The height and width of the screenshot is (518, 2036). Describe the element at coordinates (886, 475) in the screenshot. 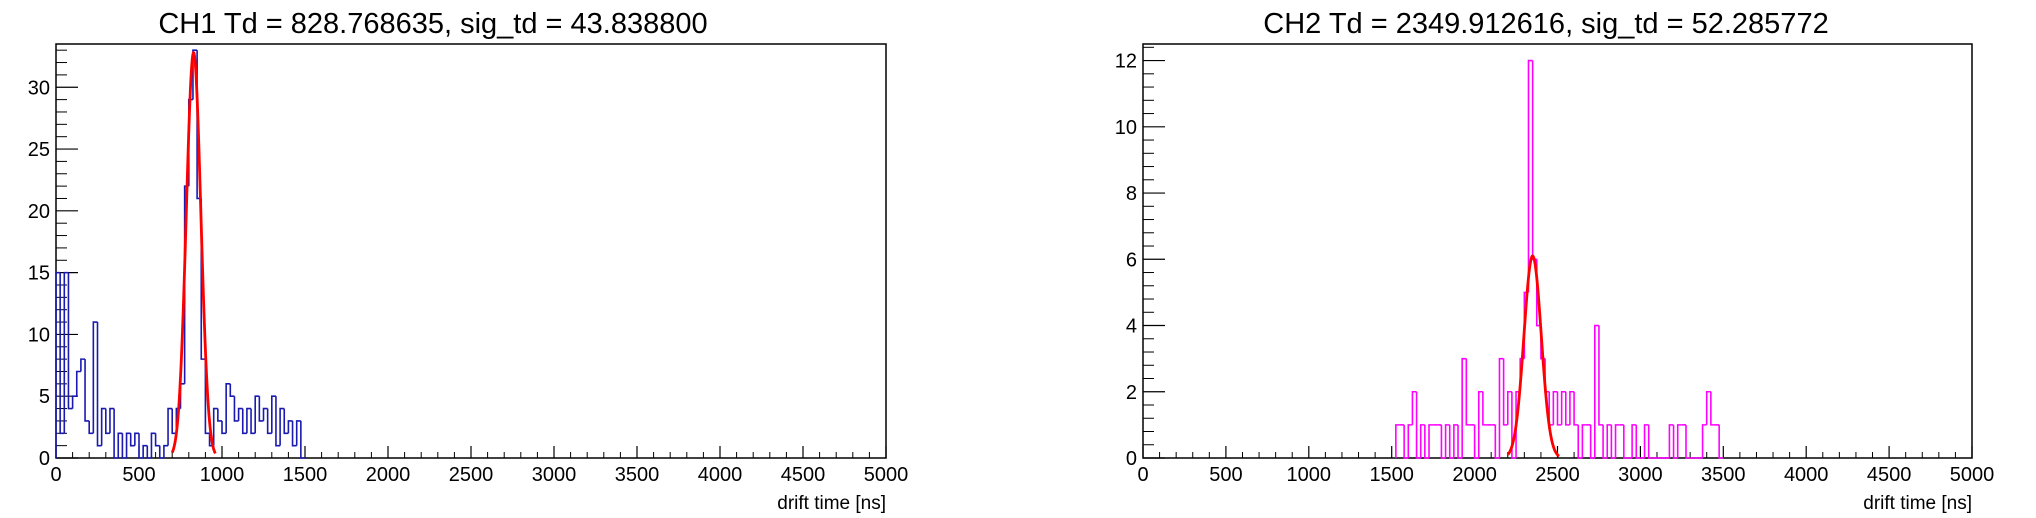

I see `x-tick-label: 5000` at that location.